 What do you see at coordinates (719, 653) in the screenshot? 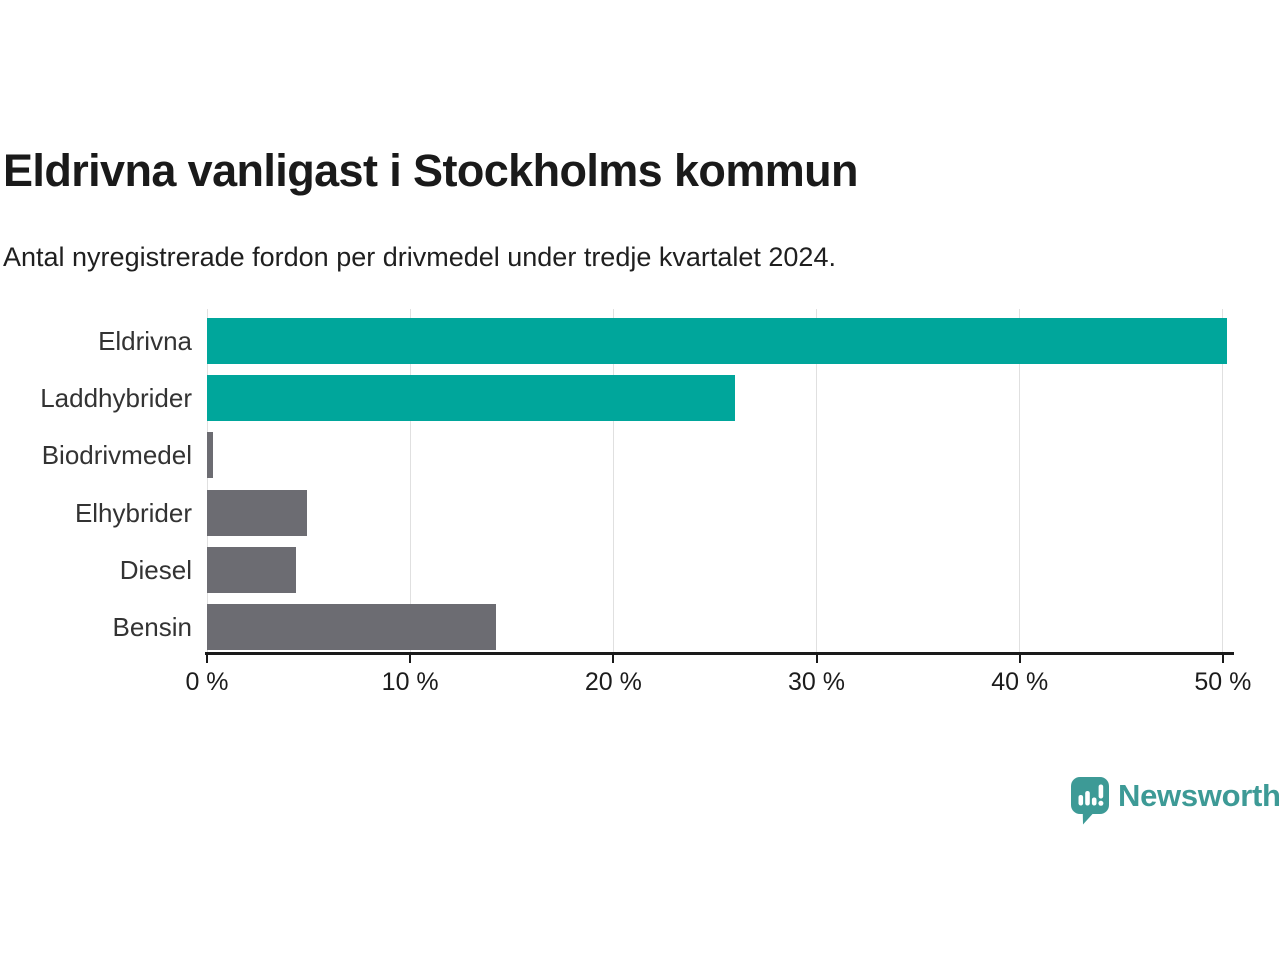
I see `x-axis-line` at bounding box center [719, 653].